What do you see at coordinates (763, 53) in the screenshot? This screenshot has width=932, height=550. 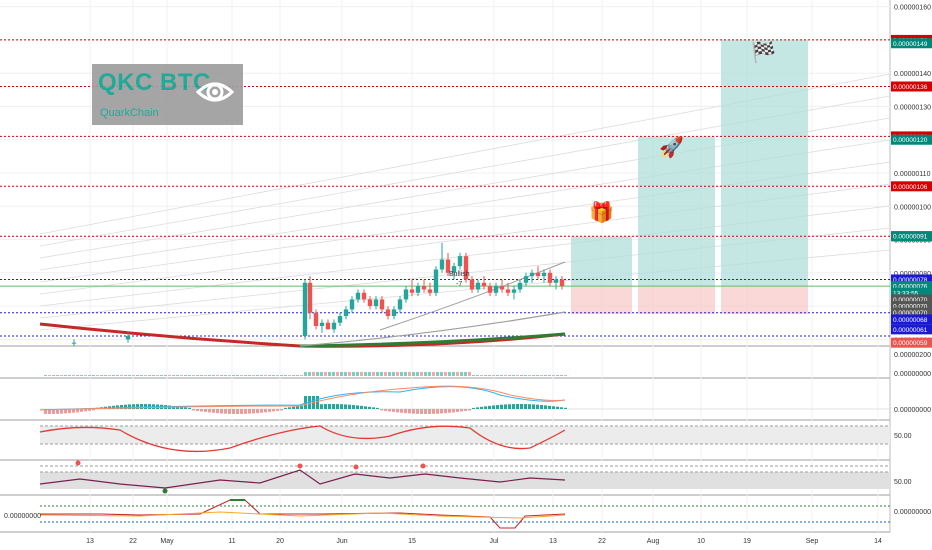 I see `flag-icon: 🏁` at bounding box center [763, 53].